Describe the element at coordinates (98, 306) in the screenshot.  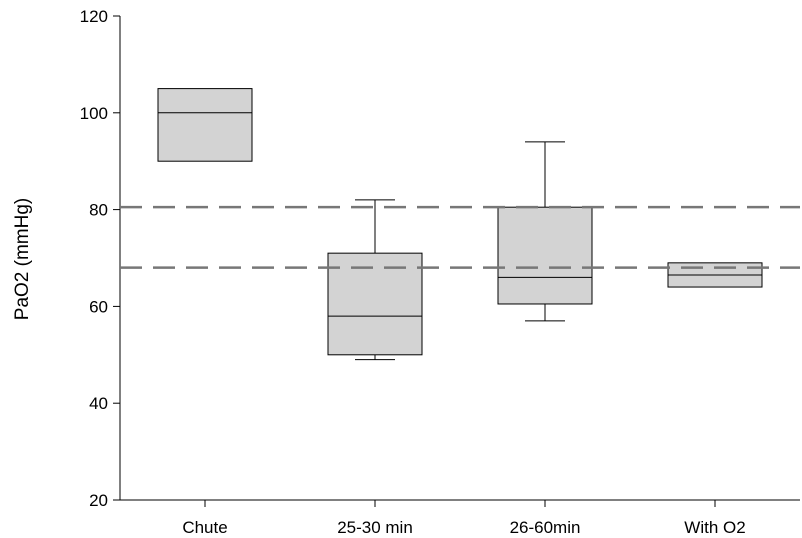
I see `y-tick-label: 60` at that location.